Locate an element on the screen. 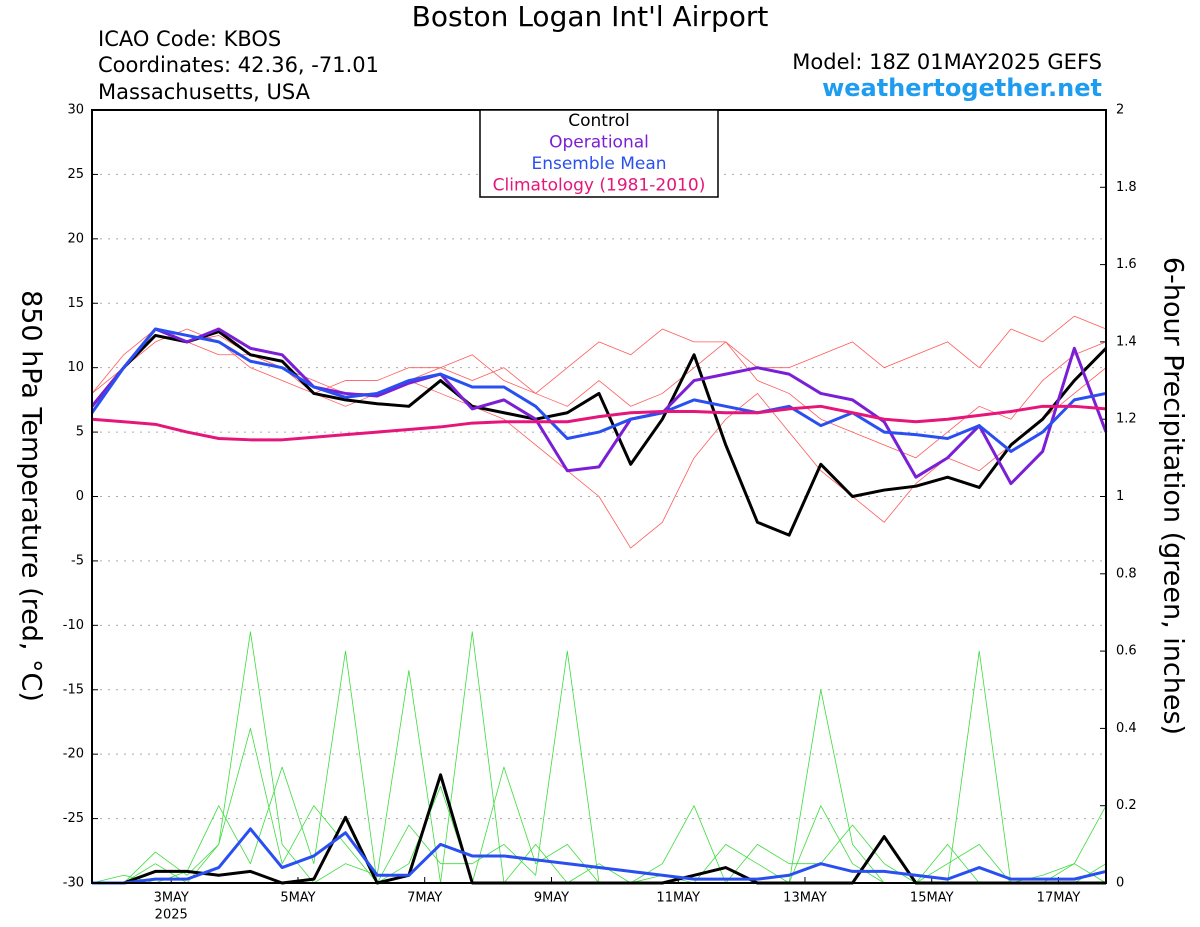 The width and height of the screenshot is (1200, 927). legend-entry: Climatology (1981-2010) is located at coordinates (599, 186).